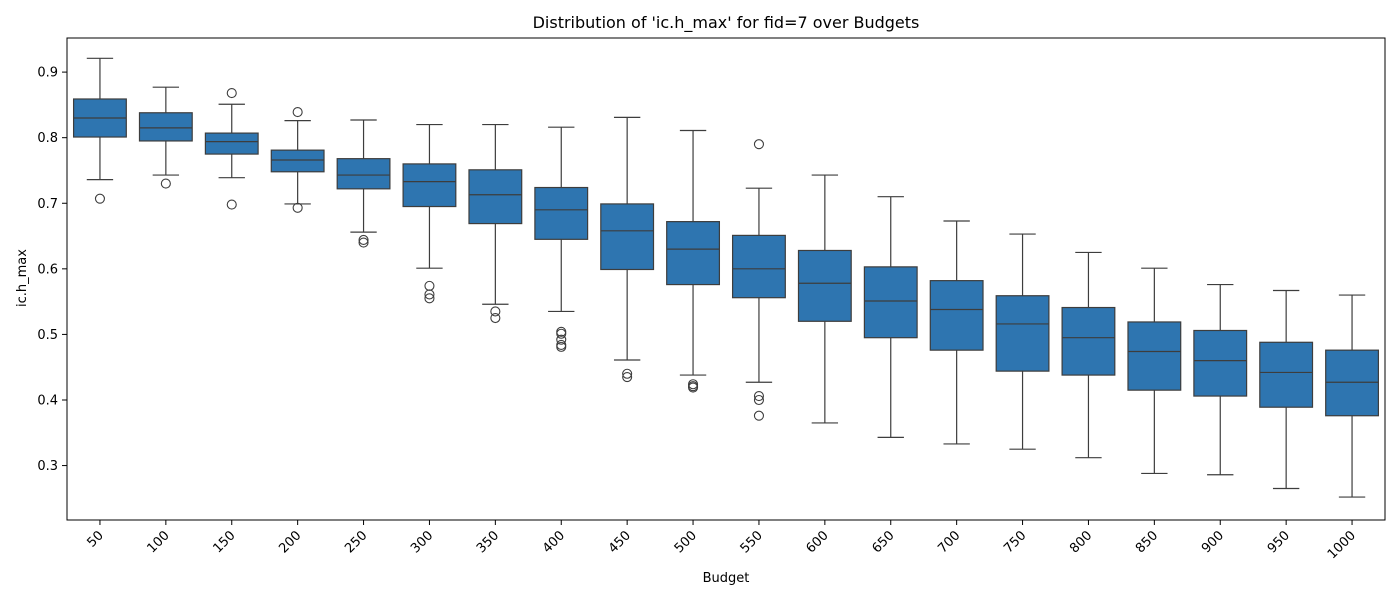  Describe the element at coordinates (159, 542) in the screenshot. I see `x-tick-label: 100` at that location.